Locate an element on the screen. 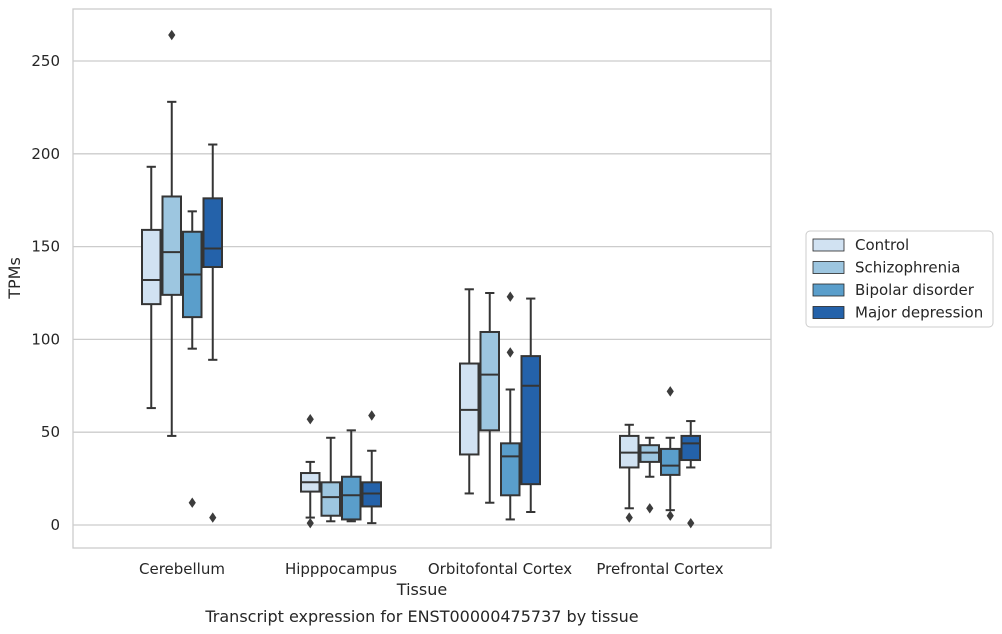 The width and height of the screenshot is (1002, 634). legend-label: Bipolar disorder is located at coordinates (915, 290).